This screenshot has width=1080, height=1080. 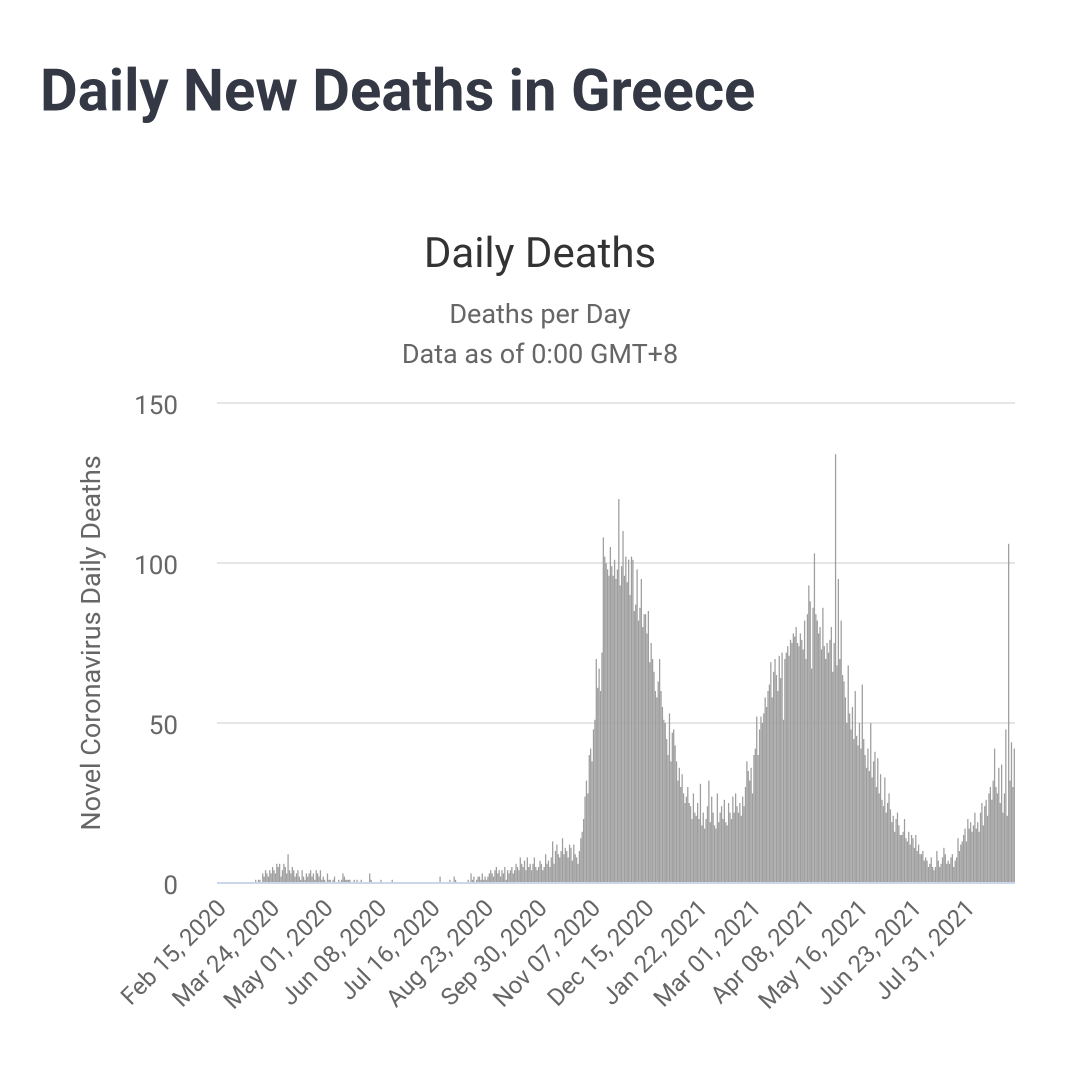 What do you see at coordinates (540, 314) in the screenshot?
I see `chart-subtitle: Deaths per Day` at bounding box center [540, 314].